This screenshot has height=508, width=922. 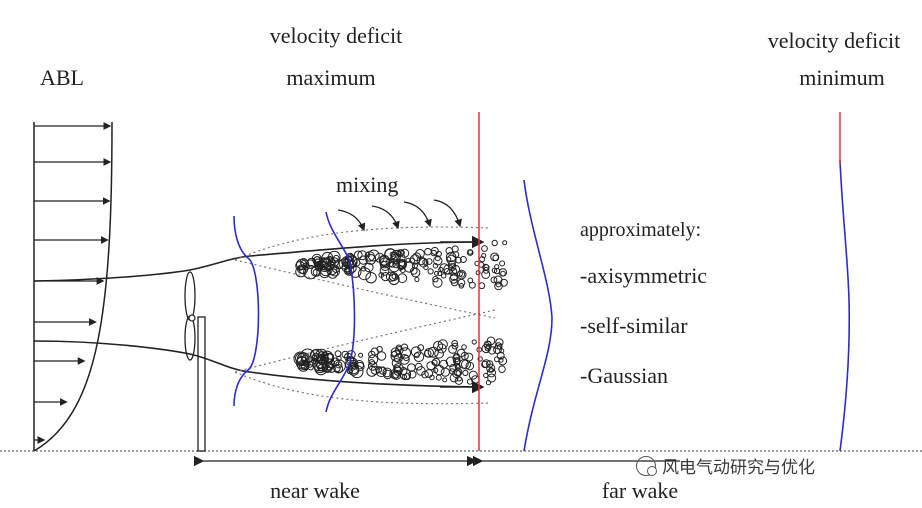 I want to click on abl-velocity-profile, so click(x=73, y=286).